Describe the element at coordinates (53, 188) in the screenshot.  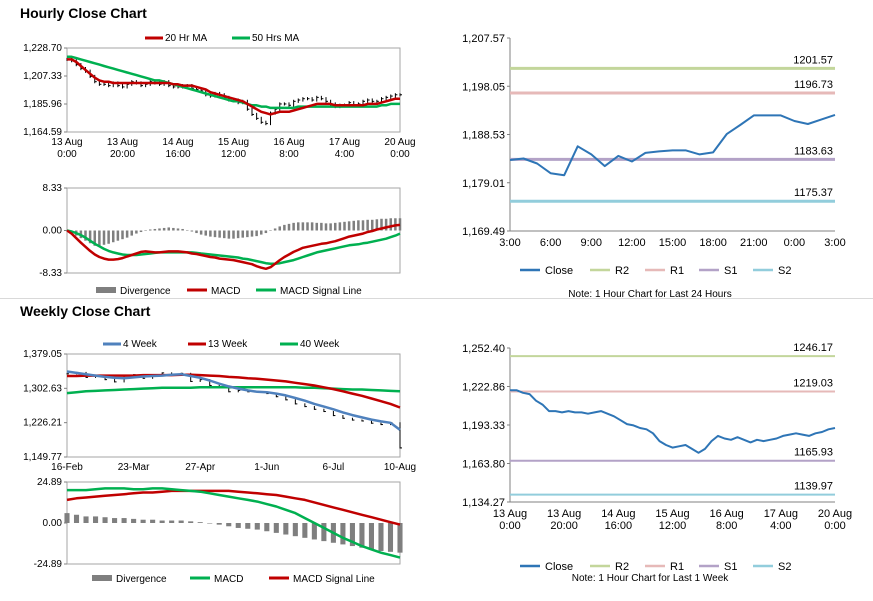
I see `hourly-macd-y-tick-label: 8.33` at that location.